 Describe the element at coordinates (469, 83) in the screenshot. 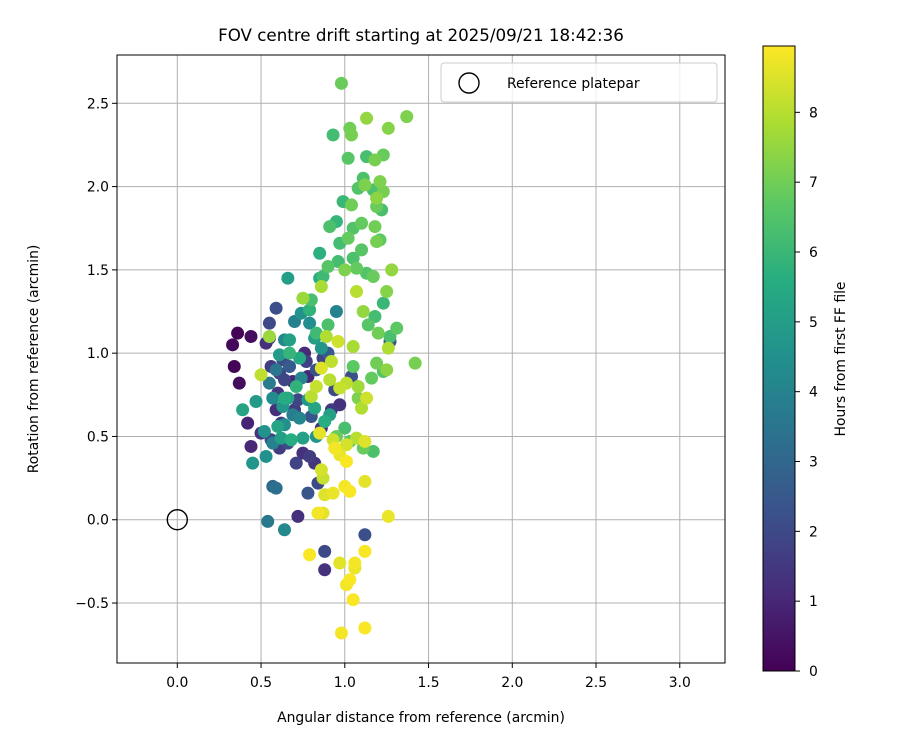

I see `legend-marker-reference` at that location.